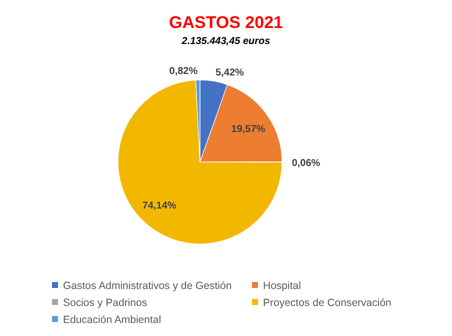 This screenshot has width=452, height=336. I want to click on data-label: 0,82%, so click(183, 72).